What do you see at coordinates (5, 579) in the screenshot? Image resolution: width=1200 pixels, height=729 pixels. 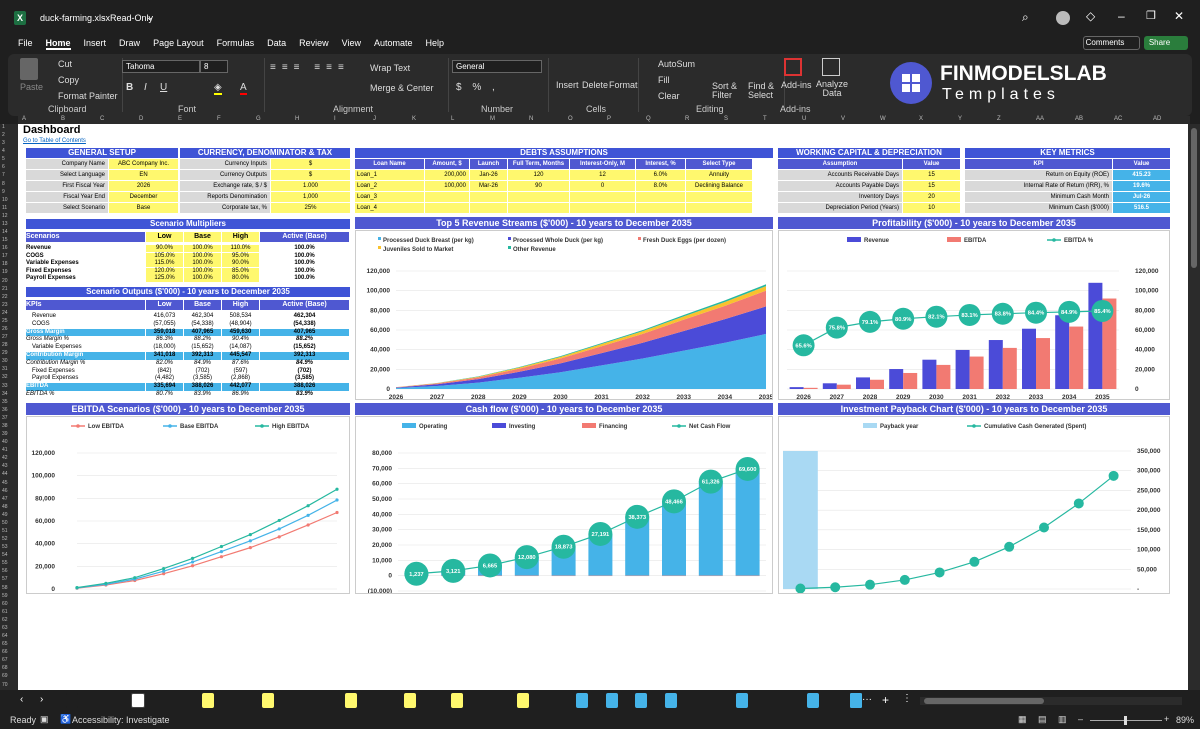 I see `row-header: 57` at bounding box center [5, 579].